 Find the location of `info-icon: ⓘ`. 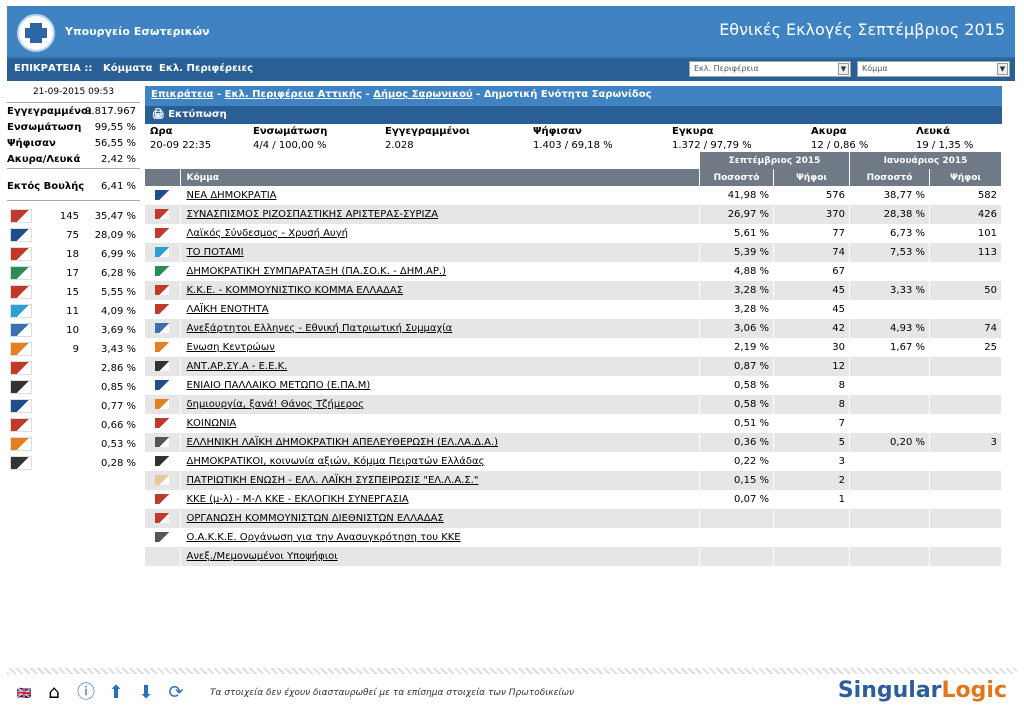

info-icon: ⓘ is located at coordinates (86, 692).